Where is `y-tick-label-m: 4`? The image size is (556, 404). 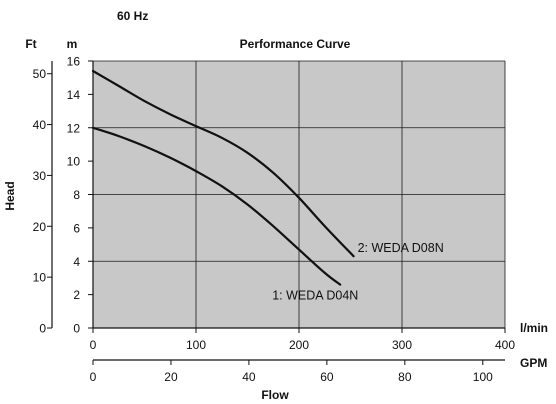 y-tick-label-m: 4 is located at coordinates (76, 262).